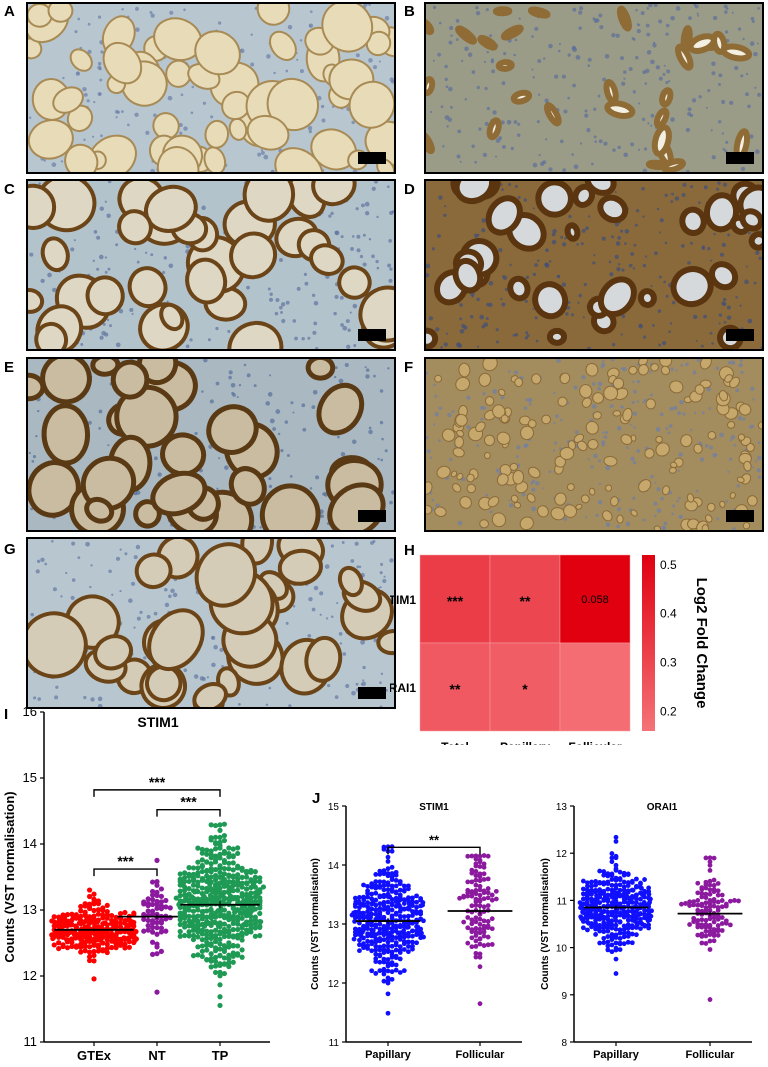  What do you see at coordinates (6, 714) in the screenshot?
I see `panel-label-i: I` at bounding box center [6, 714].